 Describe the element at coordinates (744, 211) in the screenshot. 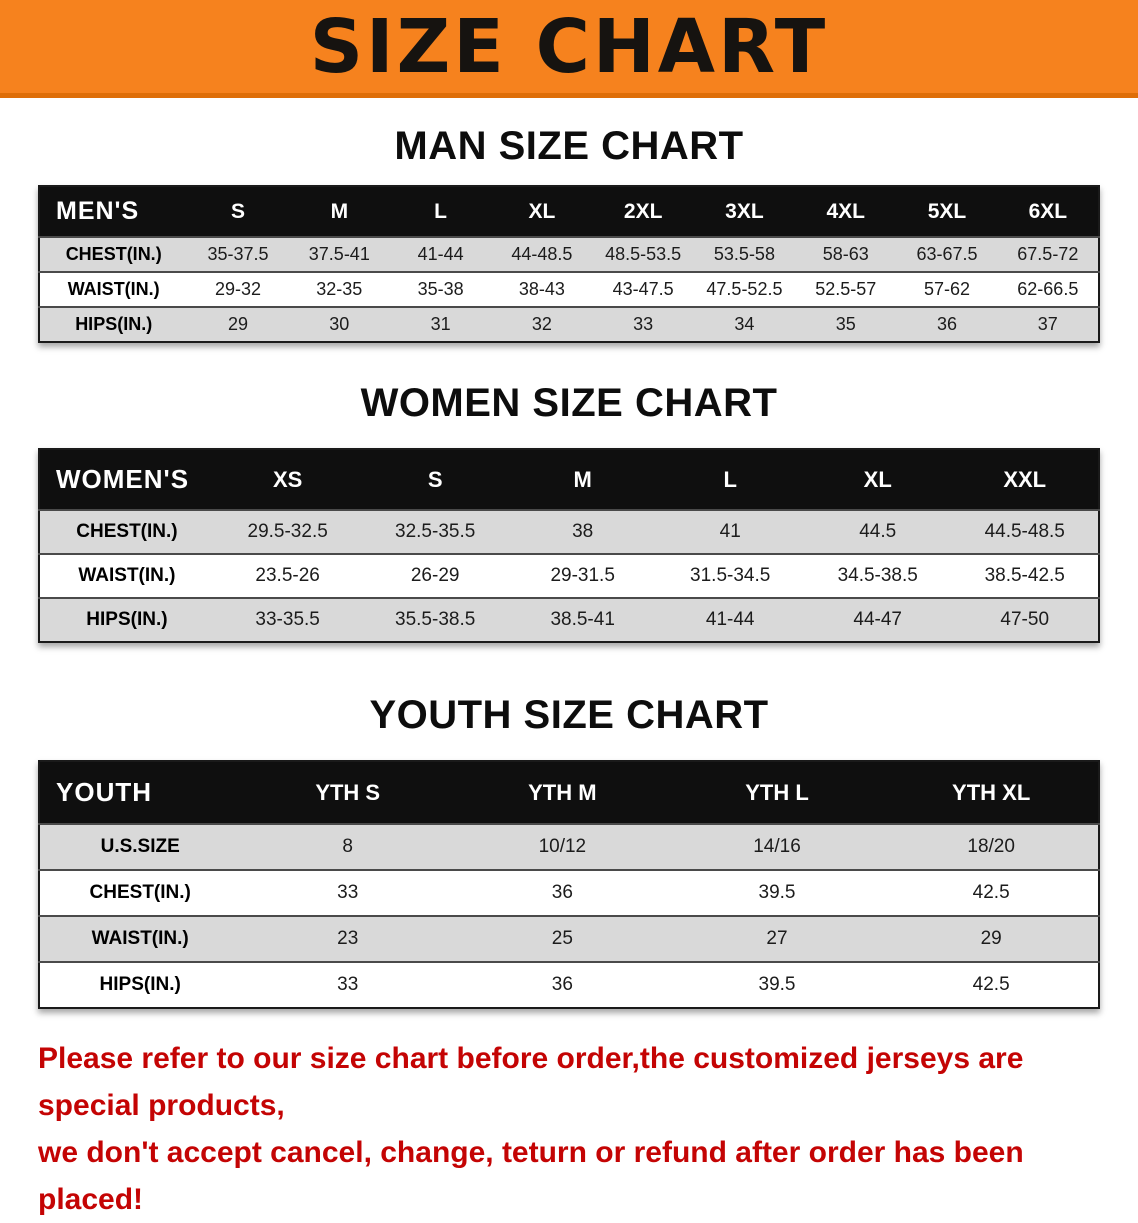

I see `col-header-3xl: 3XL` at that location.